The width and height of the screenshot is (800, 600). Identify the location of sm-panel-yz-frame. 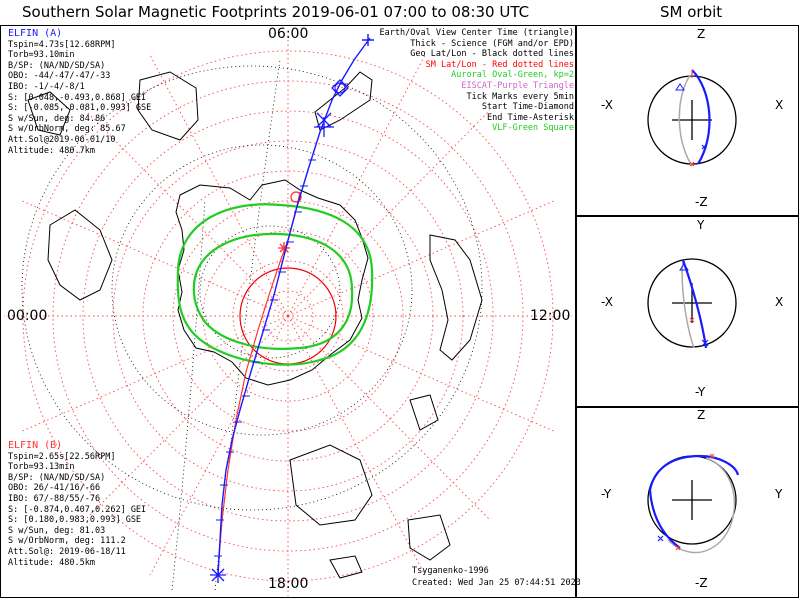
(687, 502).